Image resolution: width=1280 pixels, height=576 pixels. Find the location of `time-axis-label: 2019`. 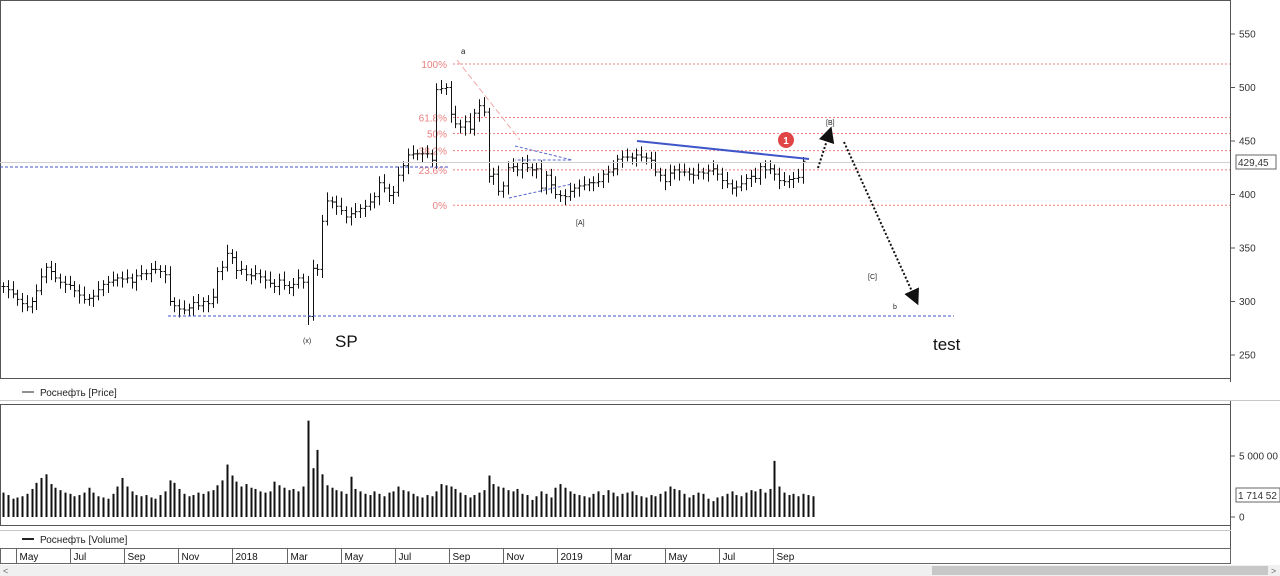

time-axis-label: 2019 is located at coordinates (572, 557).